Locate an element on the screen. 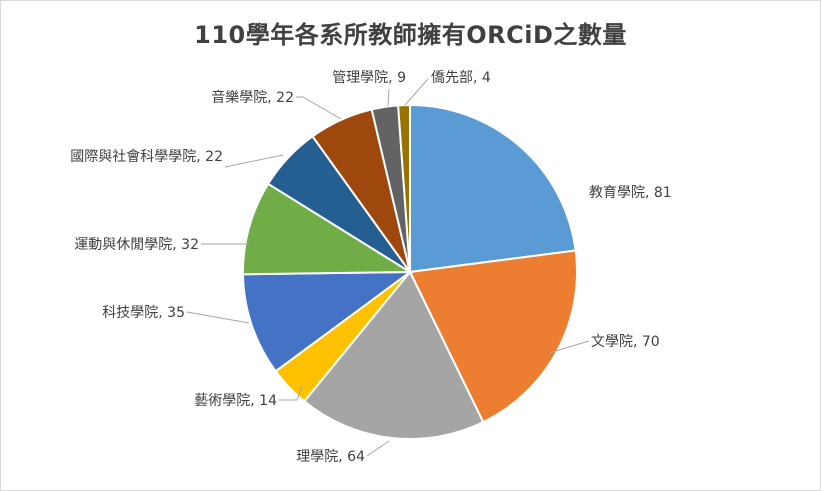 The image size is (821, 491). data-label: 藝術學院, 14 is located at coordinates (235, 401).